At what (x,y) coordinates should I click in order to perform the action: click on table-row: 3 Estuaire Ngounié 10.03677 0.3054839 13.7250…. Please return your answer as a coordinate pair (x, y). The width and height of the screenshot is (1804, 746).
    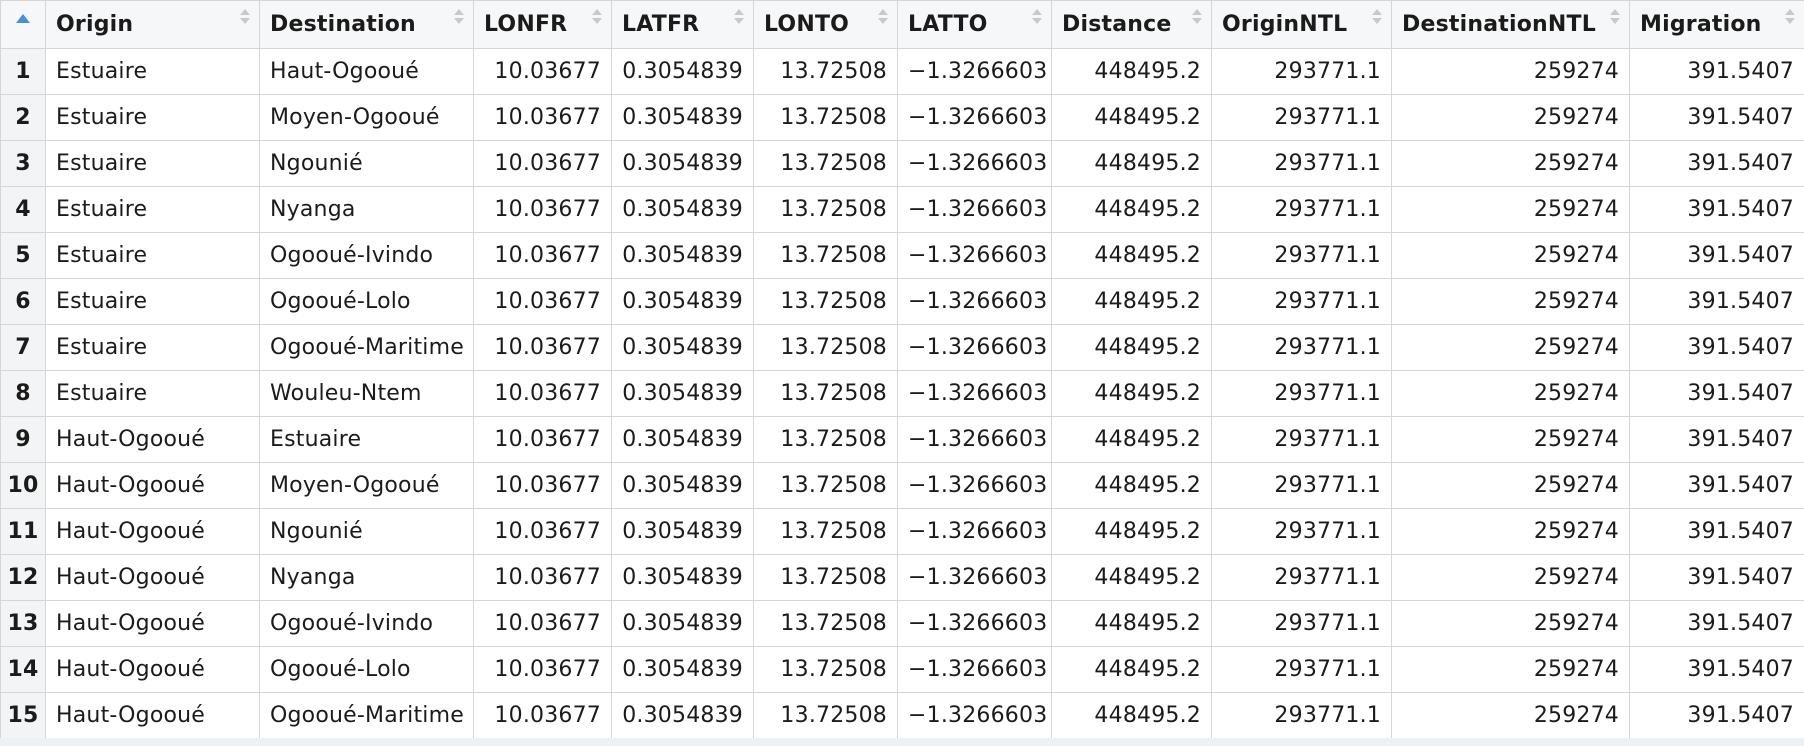
    Looking at the image, I should click on (902, 163).